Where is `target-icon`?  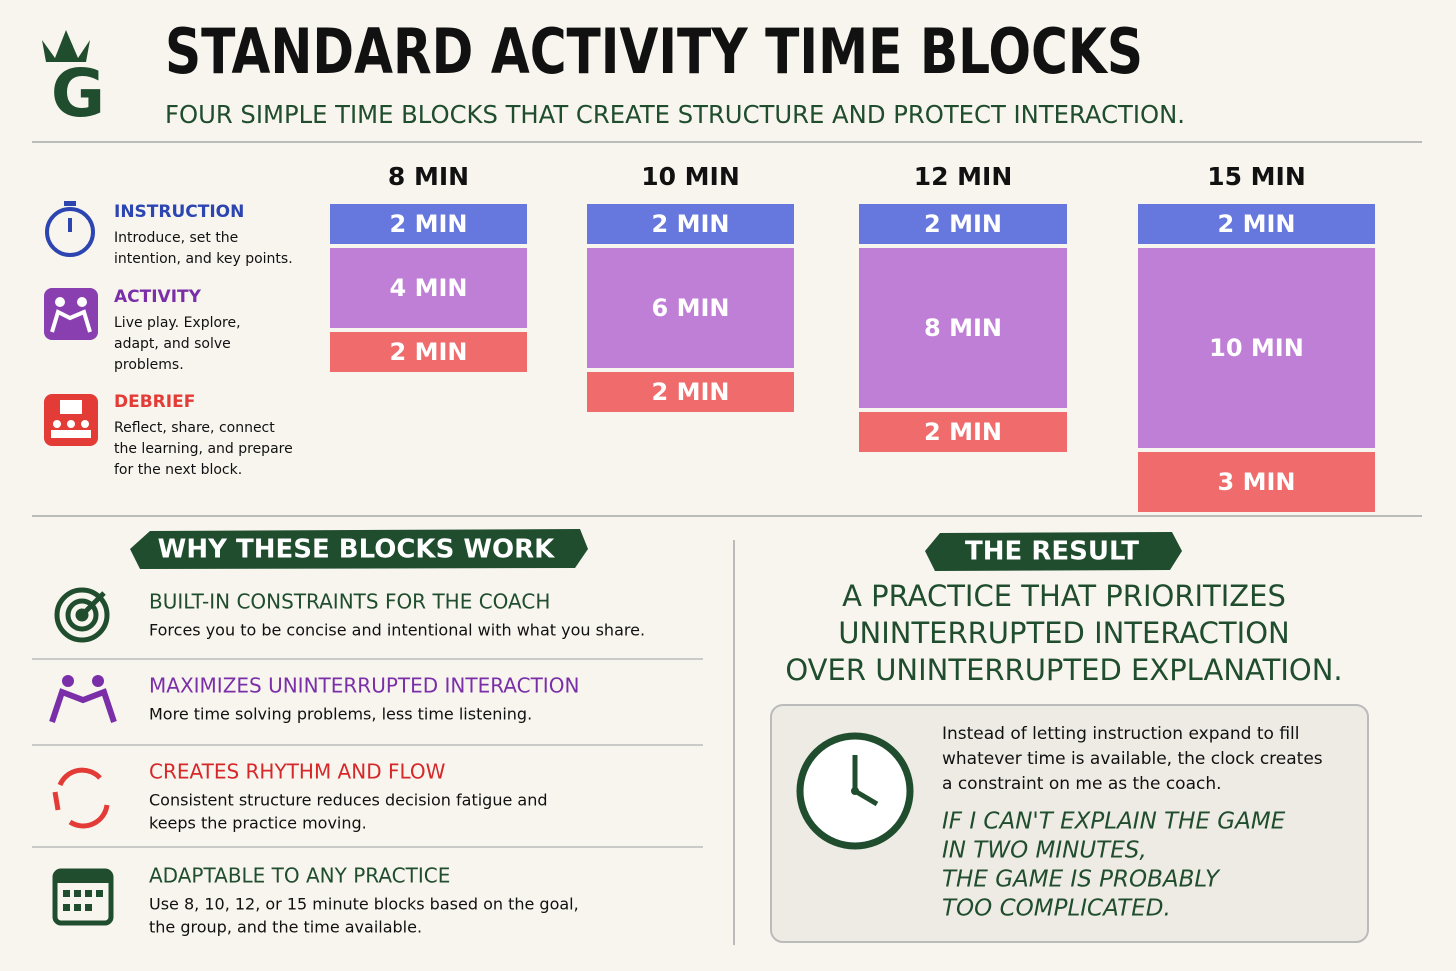 target-icon is located at coordinates (82, 615).